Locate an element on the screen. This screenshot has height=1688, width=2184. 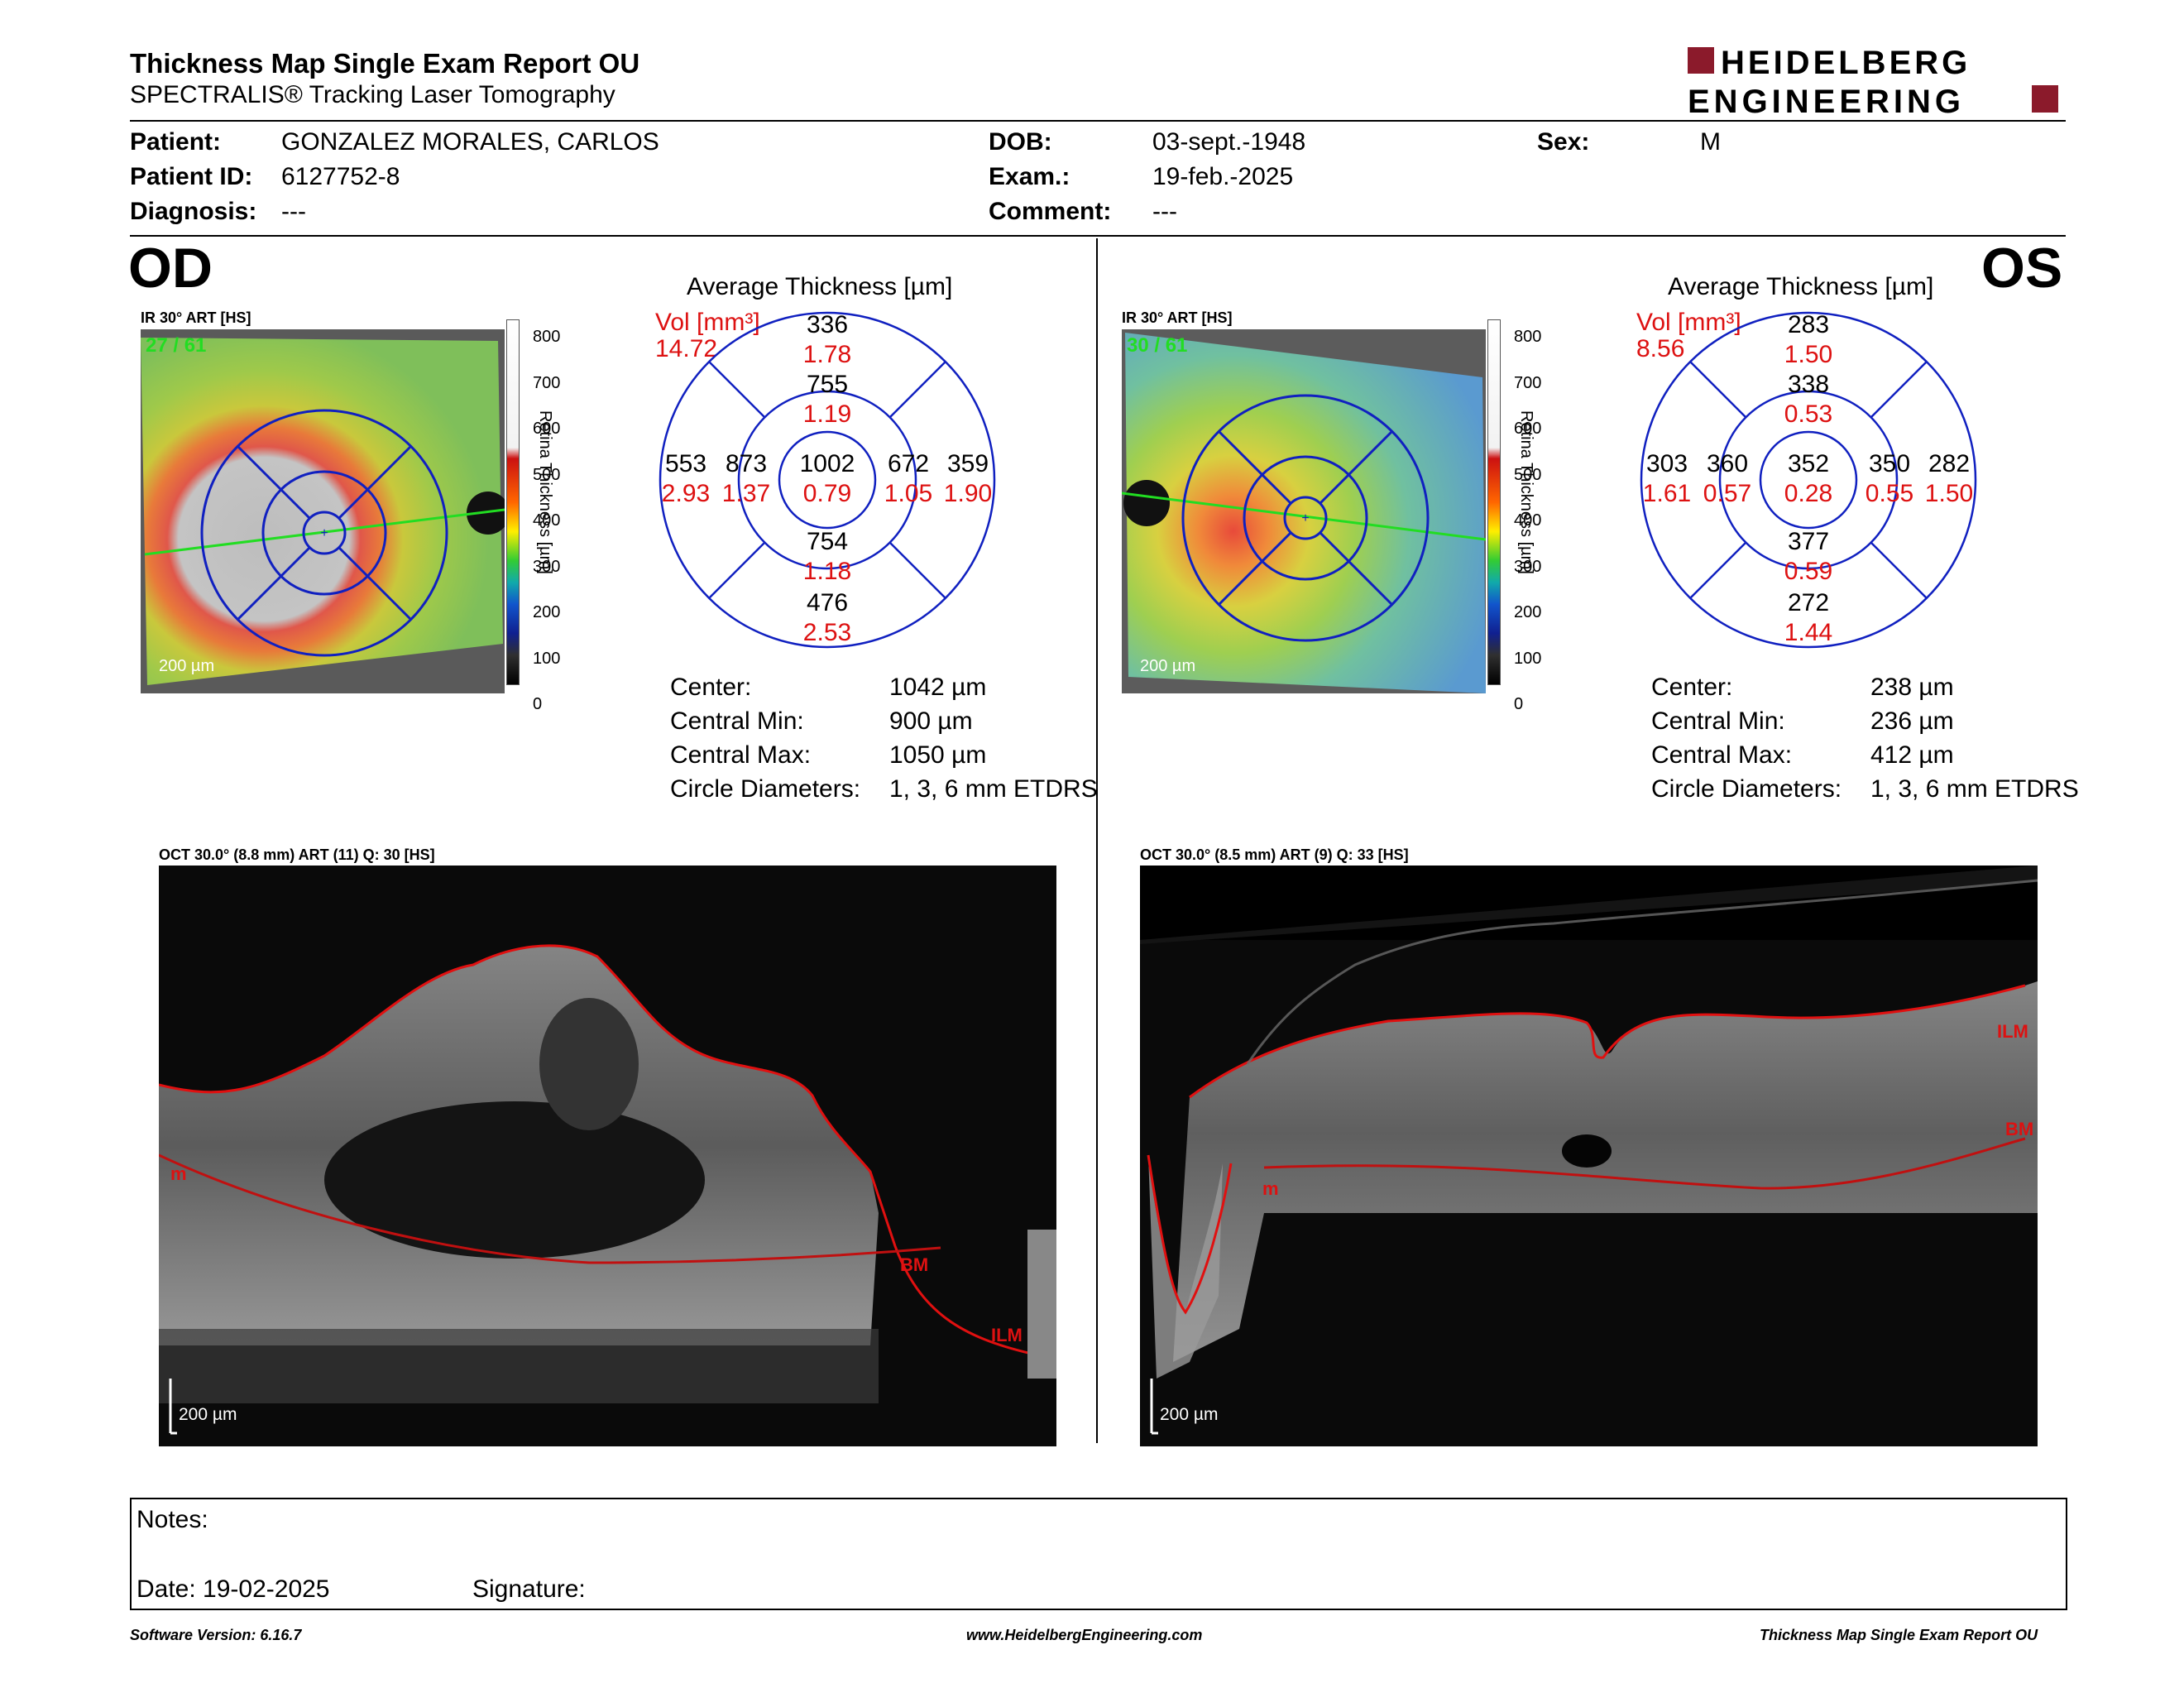
od-stats-values: 1042 µm 900 µm 1050 µm 1, 3, 6 mm ETDRS is located at coordinates (993, 738).